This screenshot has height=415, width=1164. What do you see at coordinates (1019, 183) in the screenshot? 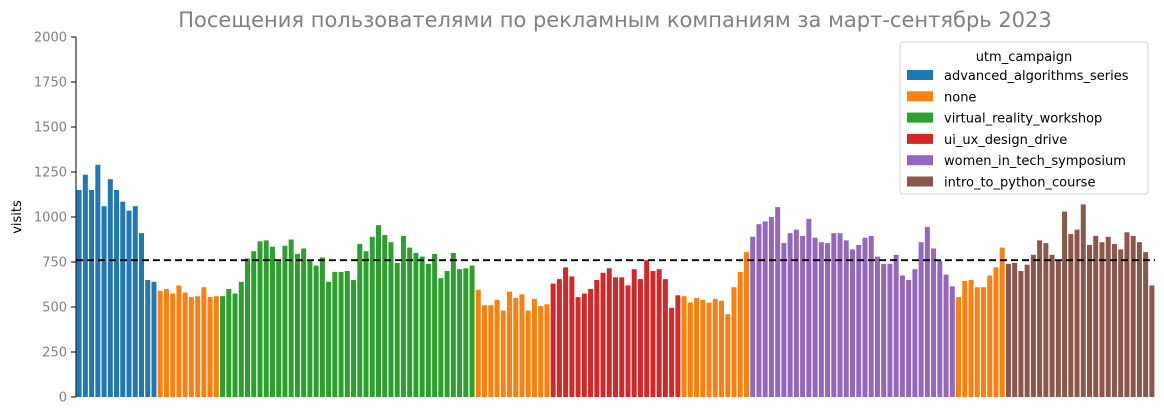
I see `legend-entry-label: intro_to_python_course` at bounding box center [1019, 183].